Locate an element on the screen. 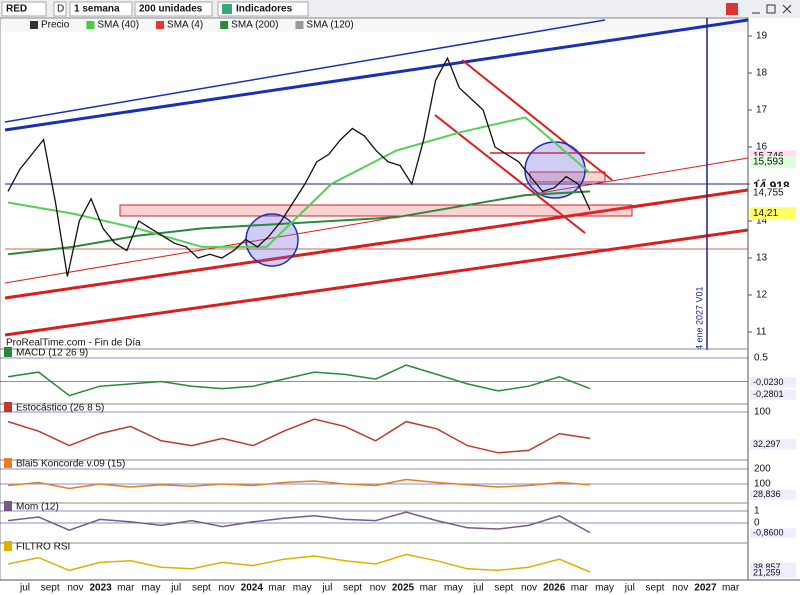 The height and width of the screenshot is (595, 800). legend-entry: SMA (120) is located at coordinates (329, 25).